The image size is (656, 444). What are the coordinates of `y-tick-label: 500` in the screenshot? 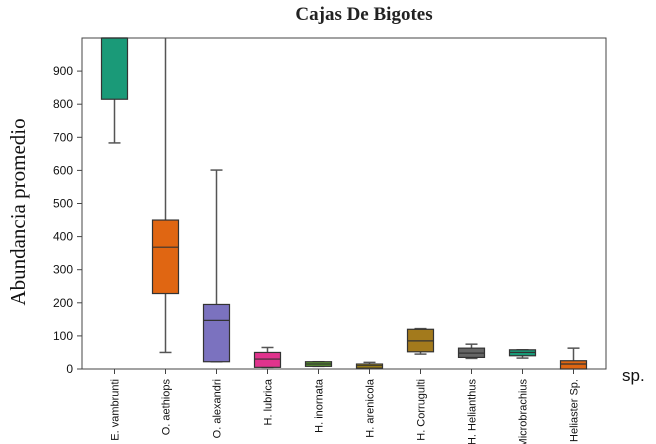 It's located at (63, 204).